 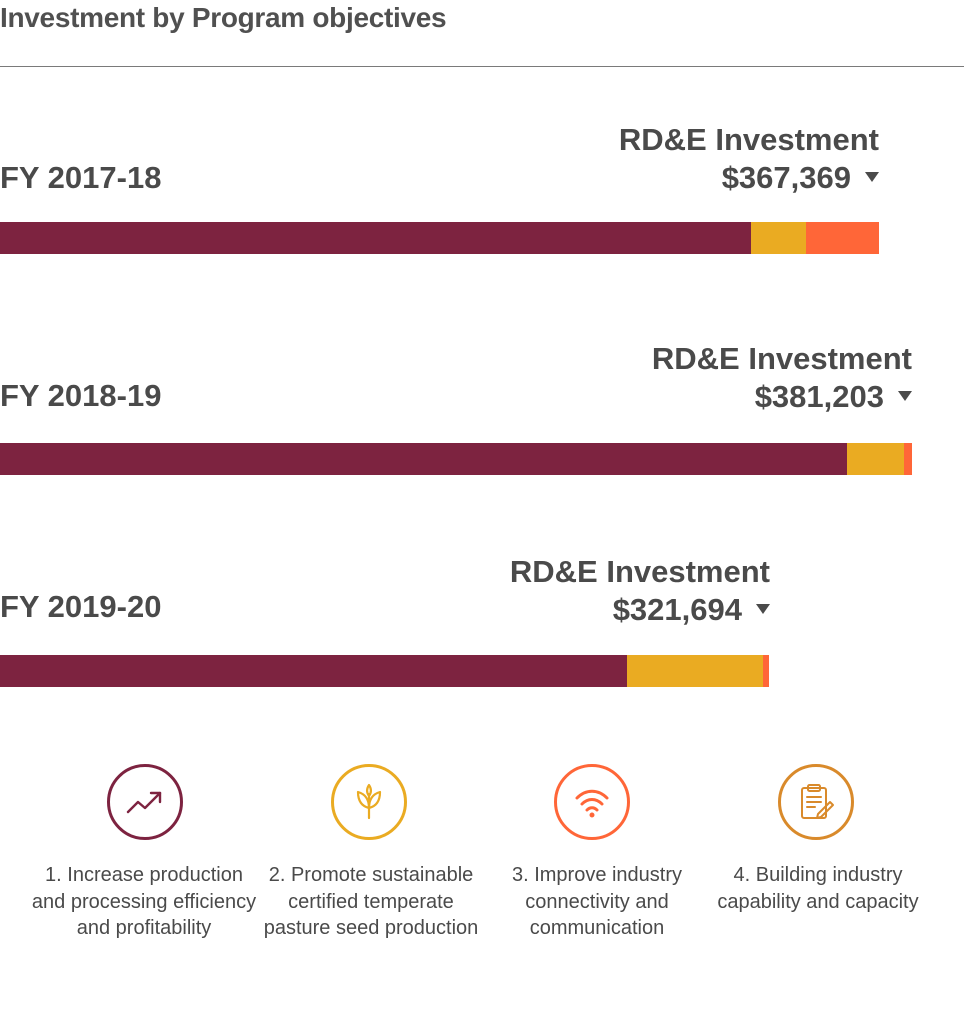 What do you see at coordinates (786, 177) in the screenshot?
I see `investment-amount: $367,369` at bounding box center [786, 177].